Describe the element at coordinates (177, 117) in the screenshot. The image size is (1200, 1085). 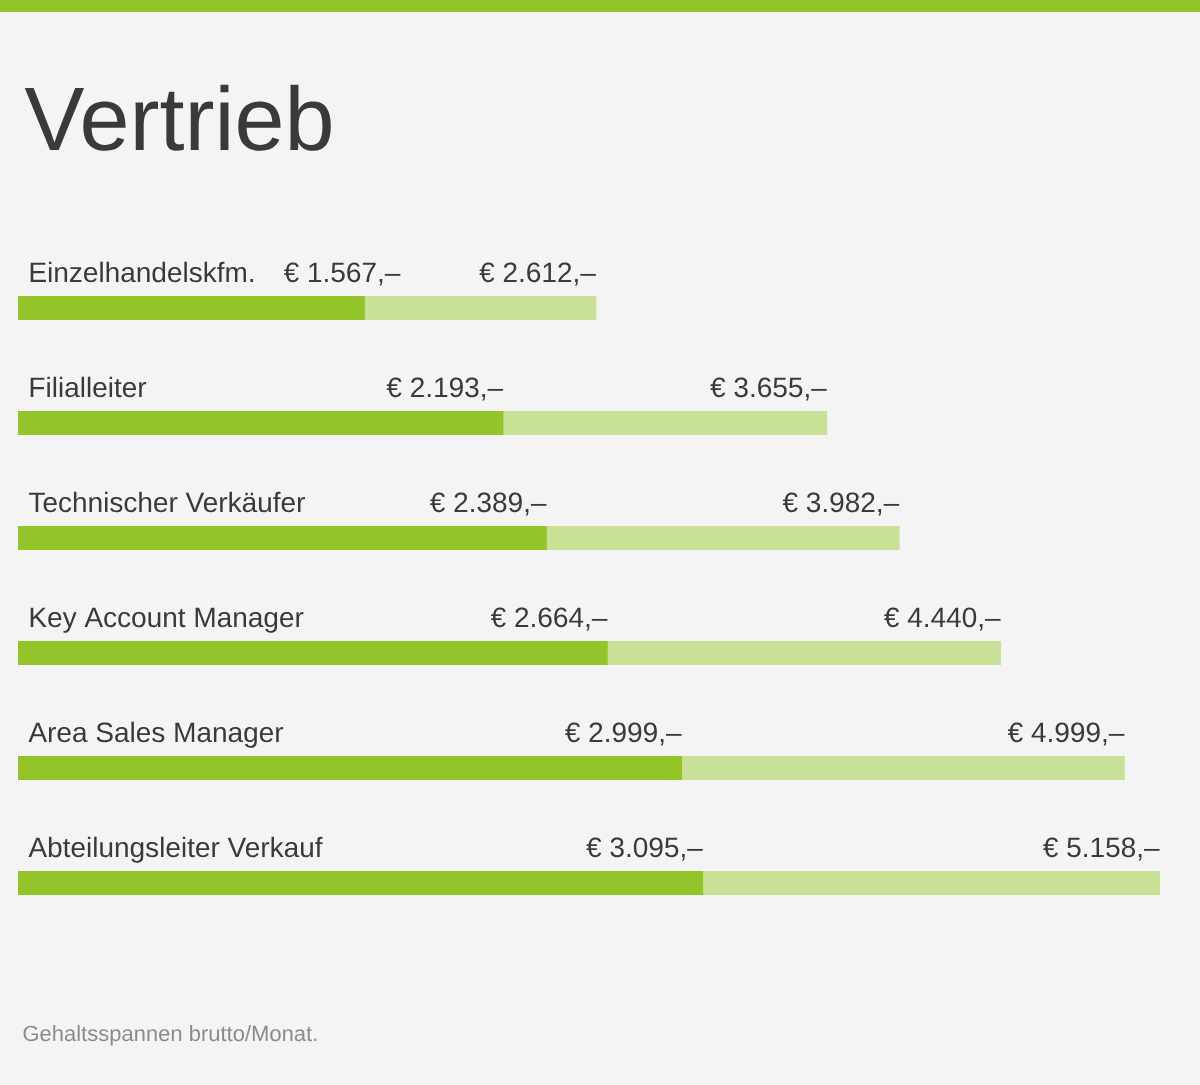
I see `chart-title: Vertrieb` at that location.